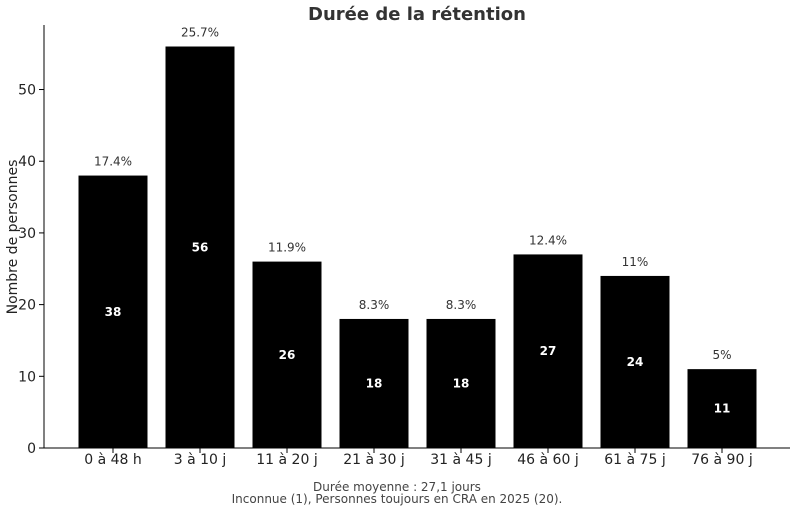 This screenshot has height=510, width=792. Describe the element at coordinates (286, 460) in the screenshot. I see `x-tick-label: 11 à 20 j` at that location.